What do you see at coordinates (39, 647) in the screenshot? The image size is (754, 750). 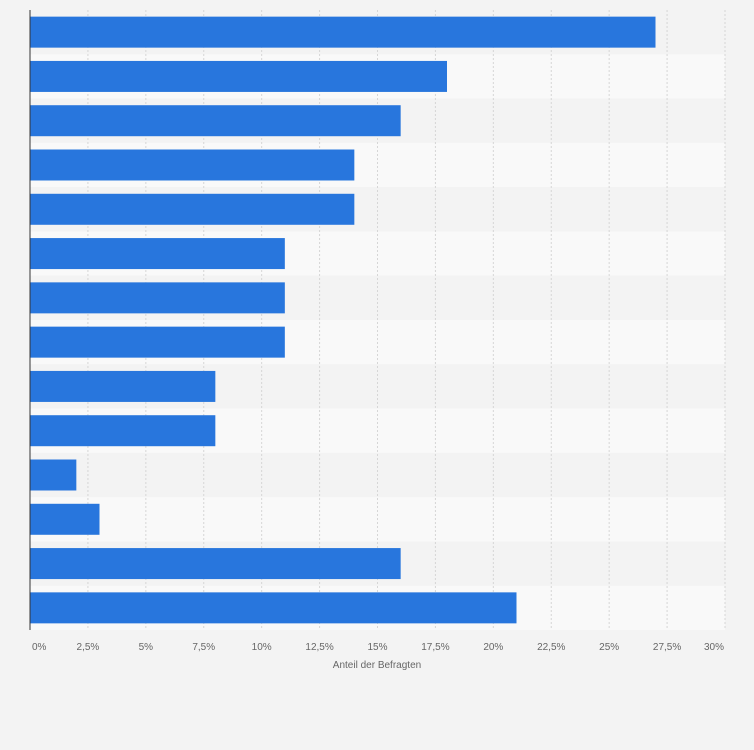 I see `x-tick-label: 0%` at bounding box center [39, 647].